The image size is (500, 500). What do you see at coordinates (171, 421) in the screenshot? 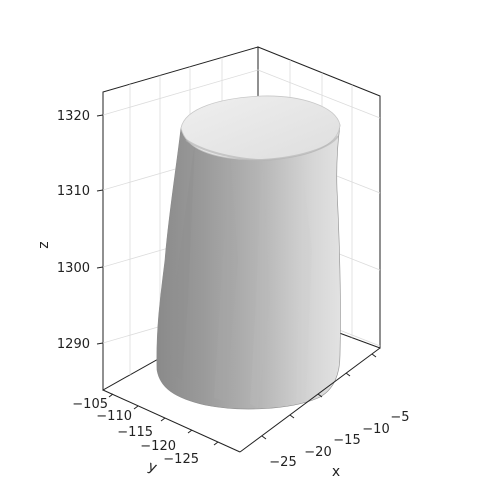
I see `y-axis-line` at bounding box center [171, 421].